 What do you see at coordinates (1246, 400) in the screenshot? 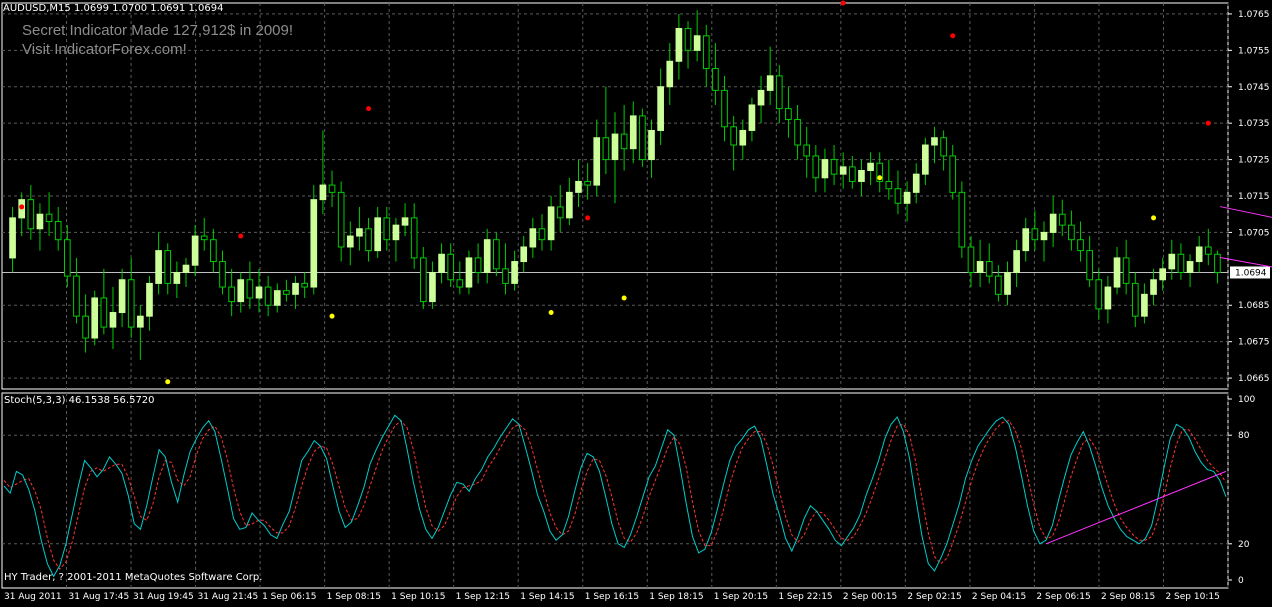
I see `stoch-tick-label: 100` at bounding box center [1246, 400].